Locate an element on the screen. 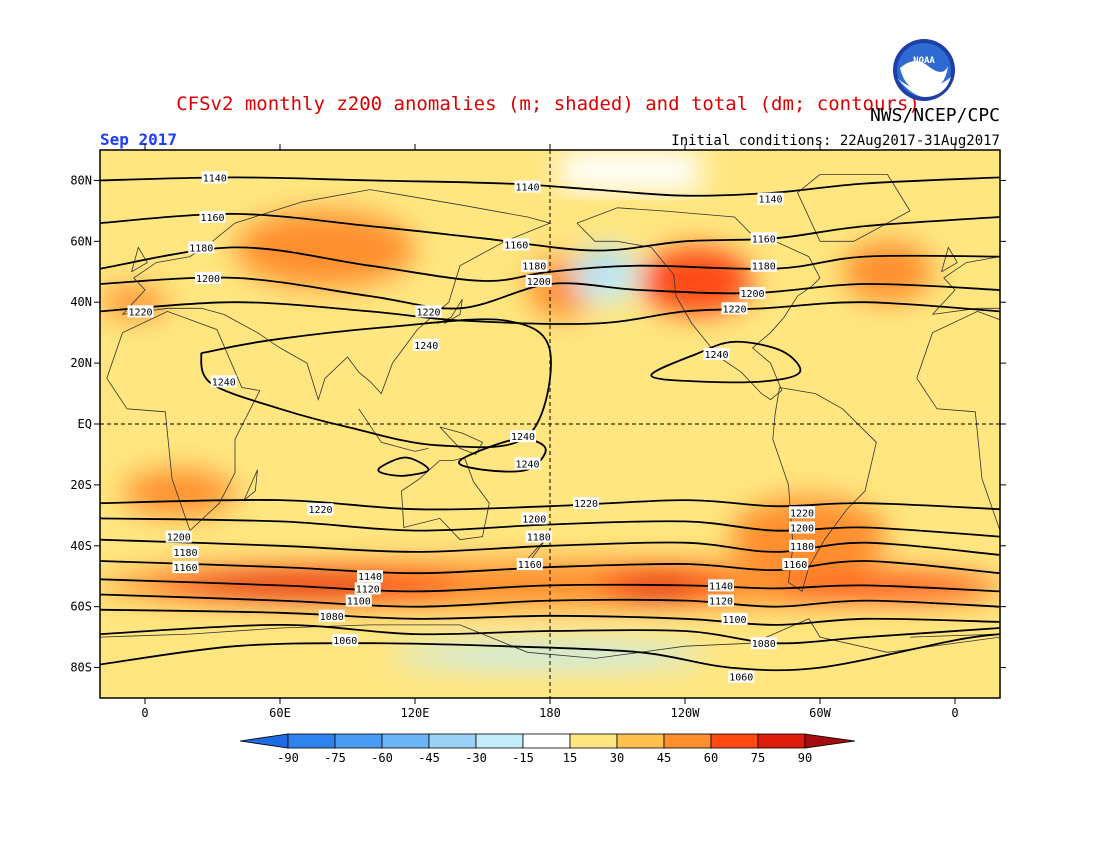 This screenshot has width=1100, height=850. lat-label: 80S is located at coordinates (81, 668).